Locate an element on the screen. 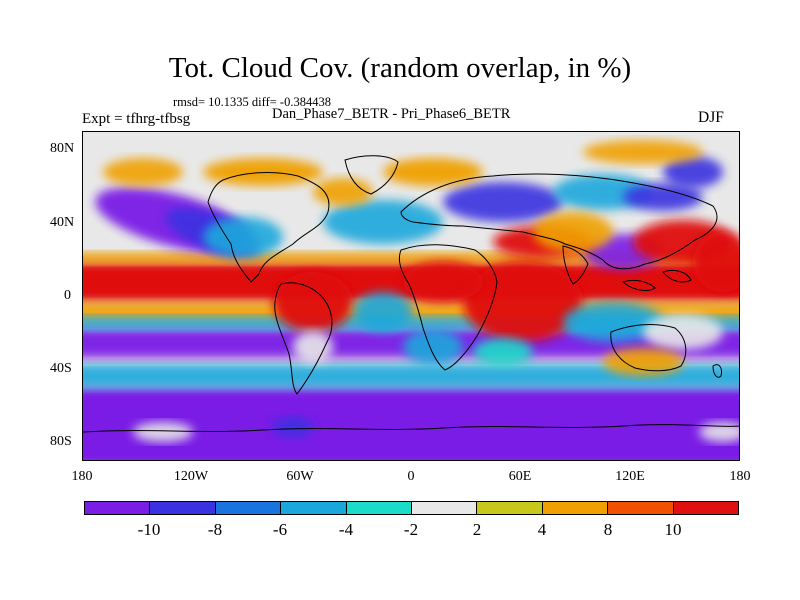 The image size is (800, 600). lat-label-40n: 40N is located at coordinates (62, 222).